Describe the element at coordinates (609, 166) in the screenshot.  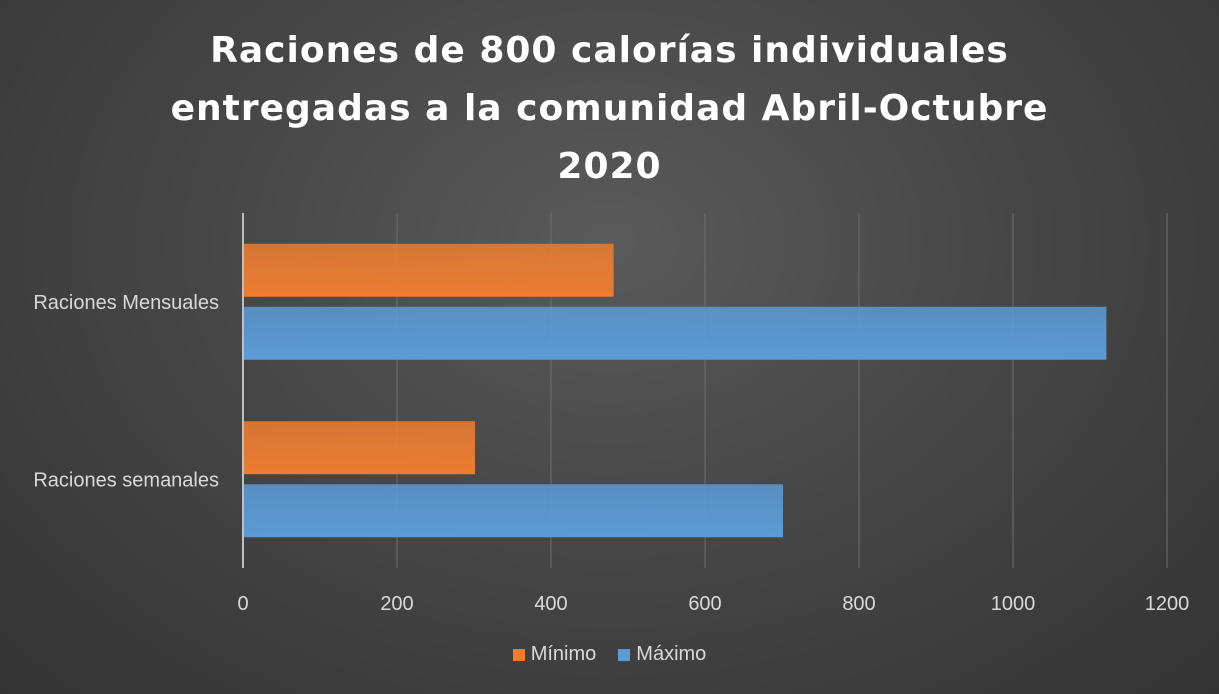
I see `chart-title-line-3: 2020` at that location.